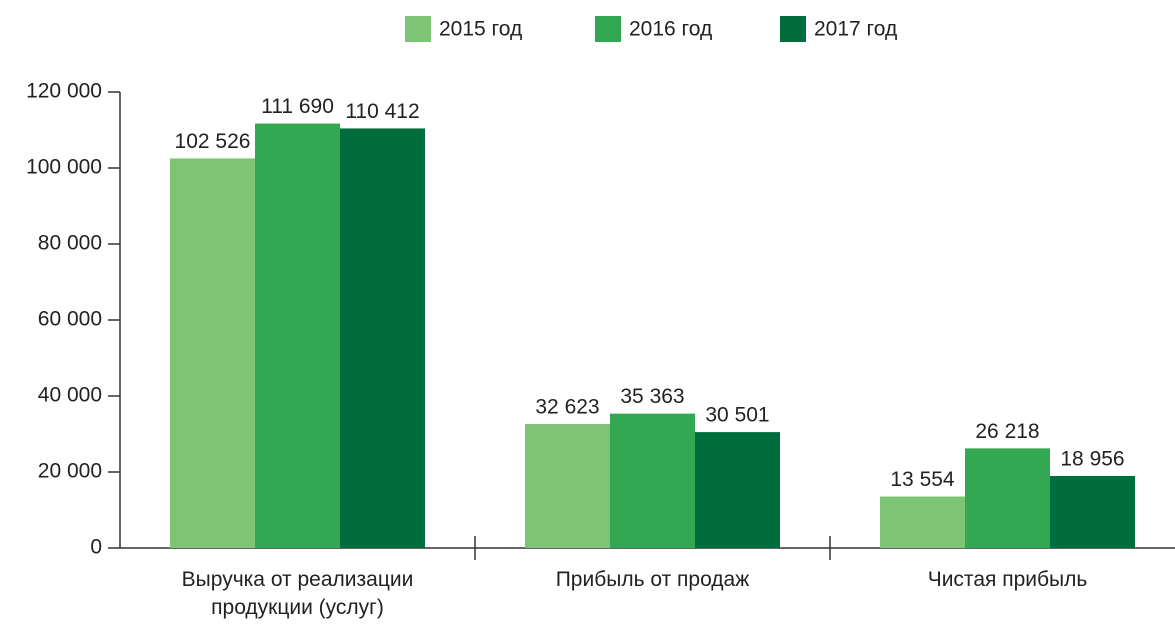 This screenshot has height=628, width=1175. Describe the element at coordinates (64, 91) in the screenshot. I see `y-tick-label: 120 000` at that location.